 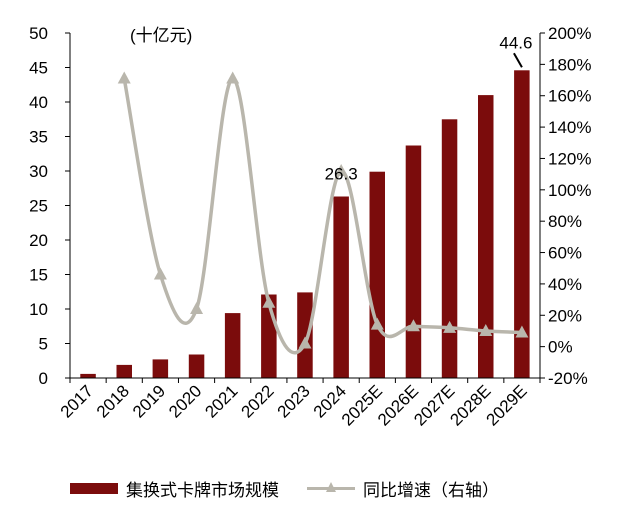 I want to click on y-right-tick-label: 100%, so click(x=569, y=190).